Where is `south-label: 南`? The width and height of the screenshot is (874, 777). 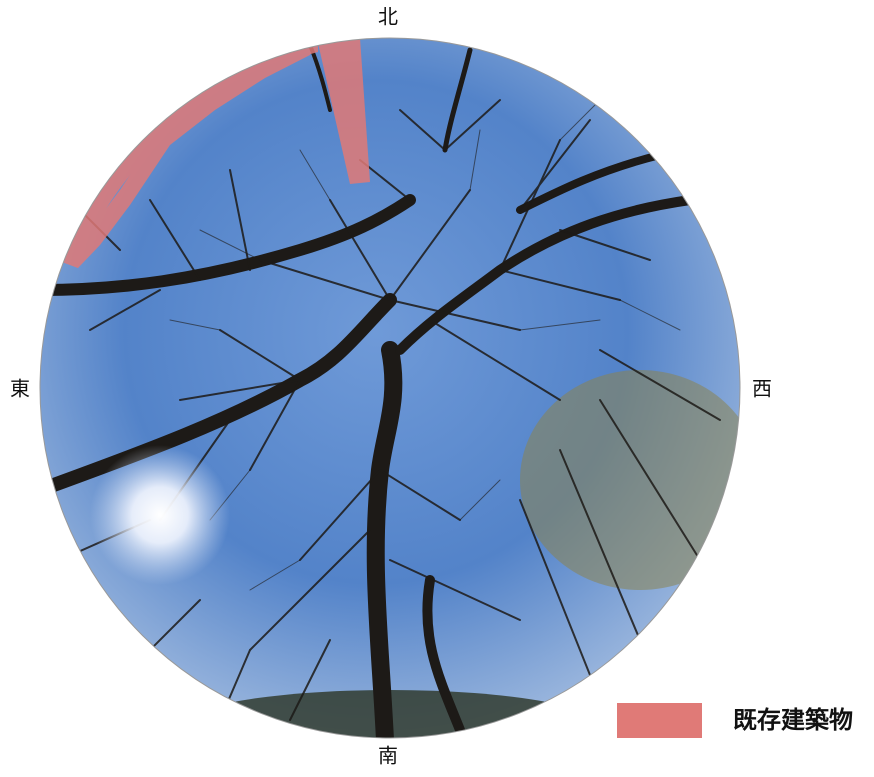 south-label: 南 is located at coordinates (388, 756).